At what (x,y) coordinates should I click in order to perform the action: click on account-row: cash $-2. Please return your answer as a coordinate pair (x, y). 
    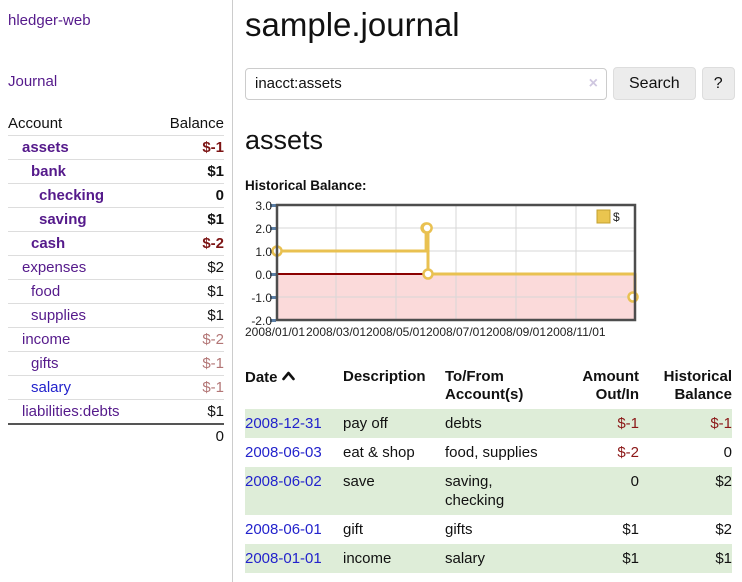
    Looking at the image, I should click on (116, 243).